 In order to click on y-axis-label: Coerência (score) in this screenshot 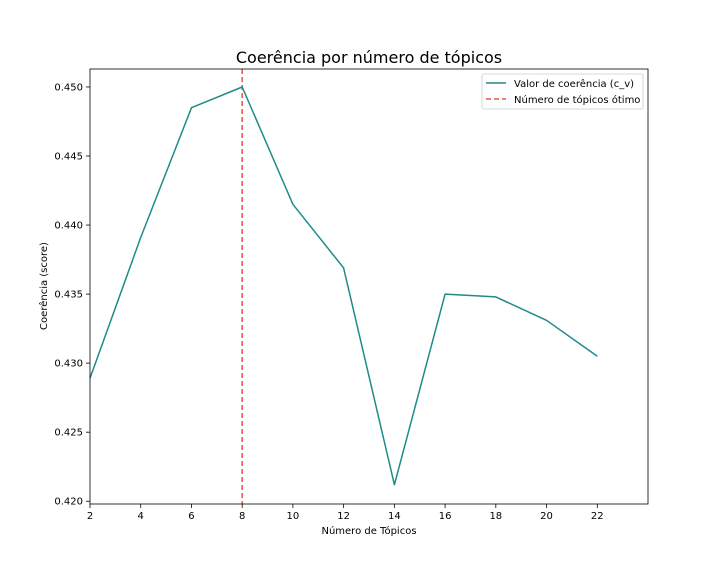, I will do `click(44, 286)`.